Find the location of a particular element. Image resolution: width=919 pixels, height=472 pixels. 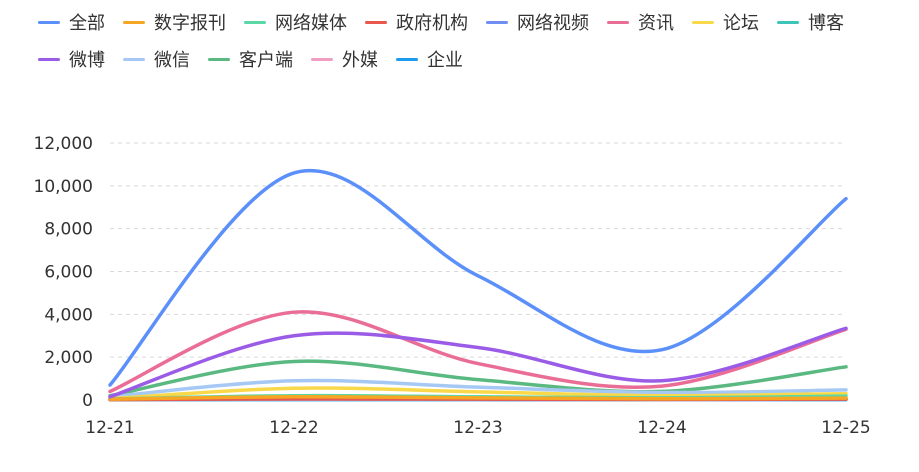

legend-label: 资讯 is located at coordinates (656, 23).